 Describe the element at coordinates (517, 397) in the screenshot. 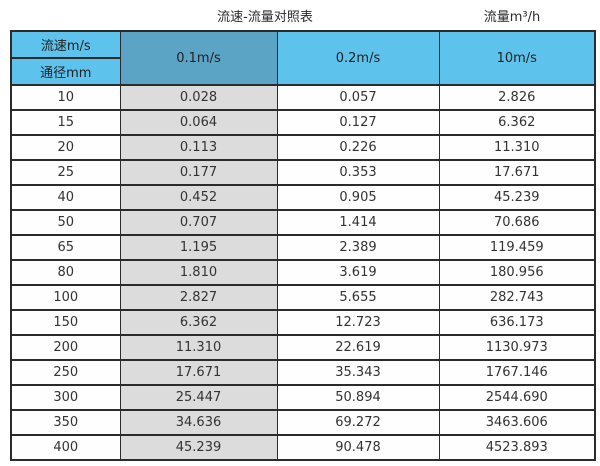

I see `flow-value-cell: 2544.690` at that location.